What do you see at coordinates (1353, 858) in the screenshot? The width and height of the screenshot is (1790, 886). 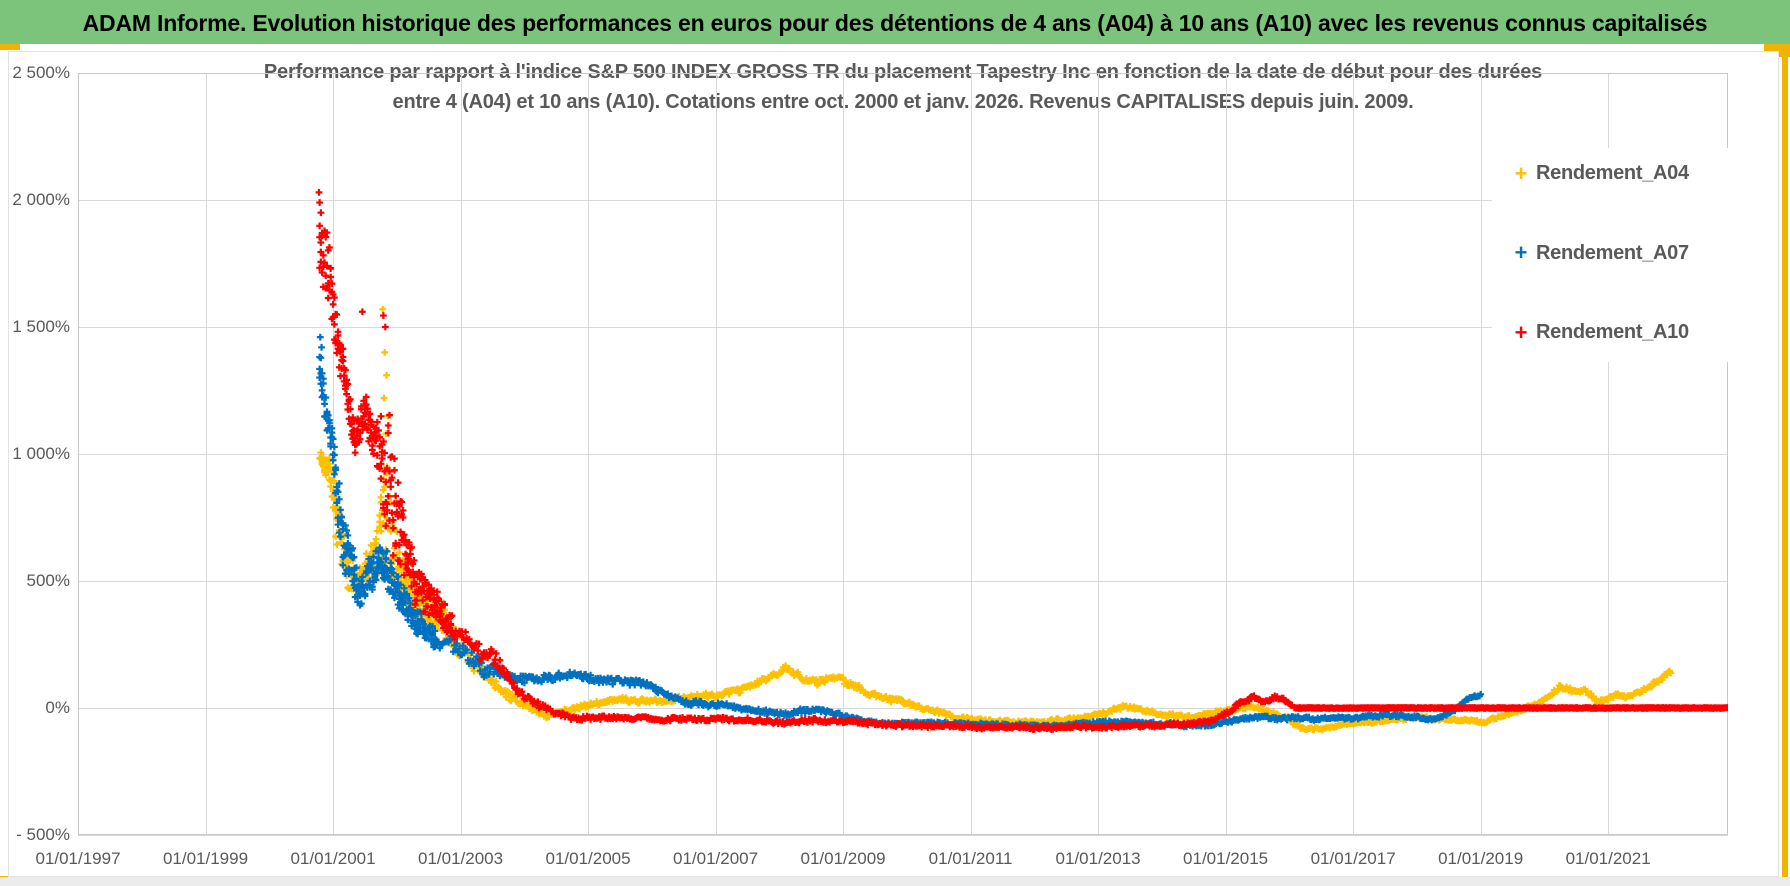 I see `x-axis-tick-label: 01/01/2017` at bounding box center [1353, 858].